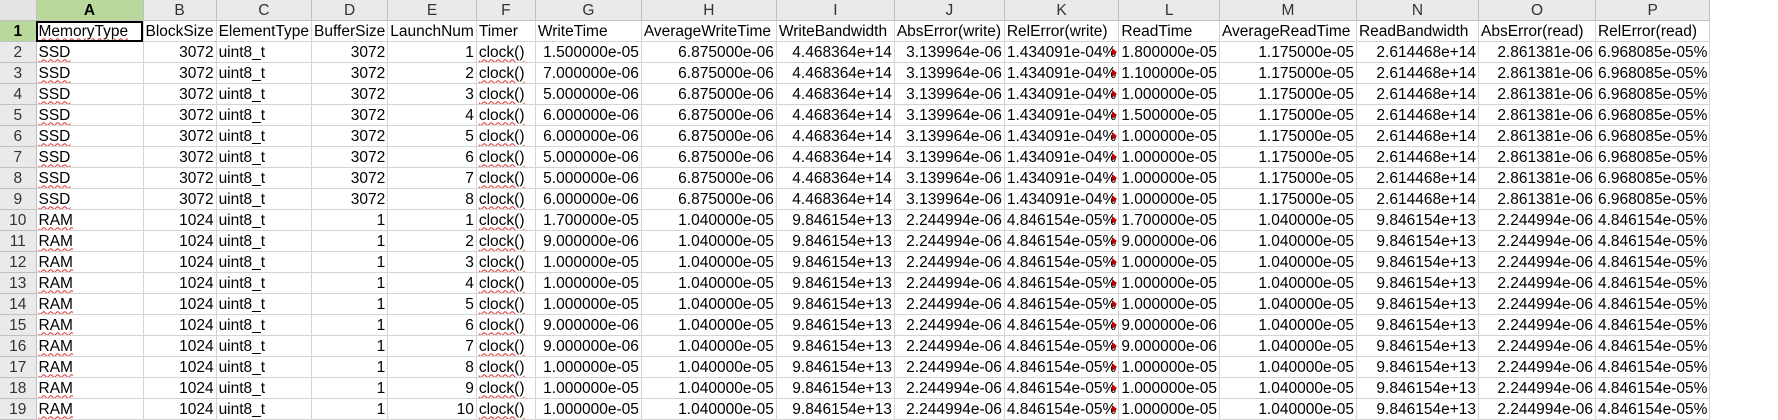 The width and height of the screenshot is (1778, 420). What do you see at coordinates (1653, 388) in the screenshot?
I see `cell-p18: 4.846154e-05%` at bounding box center [1653, 388].